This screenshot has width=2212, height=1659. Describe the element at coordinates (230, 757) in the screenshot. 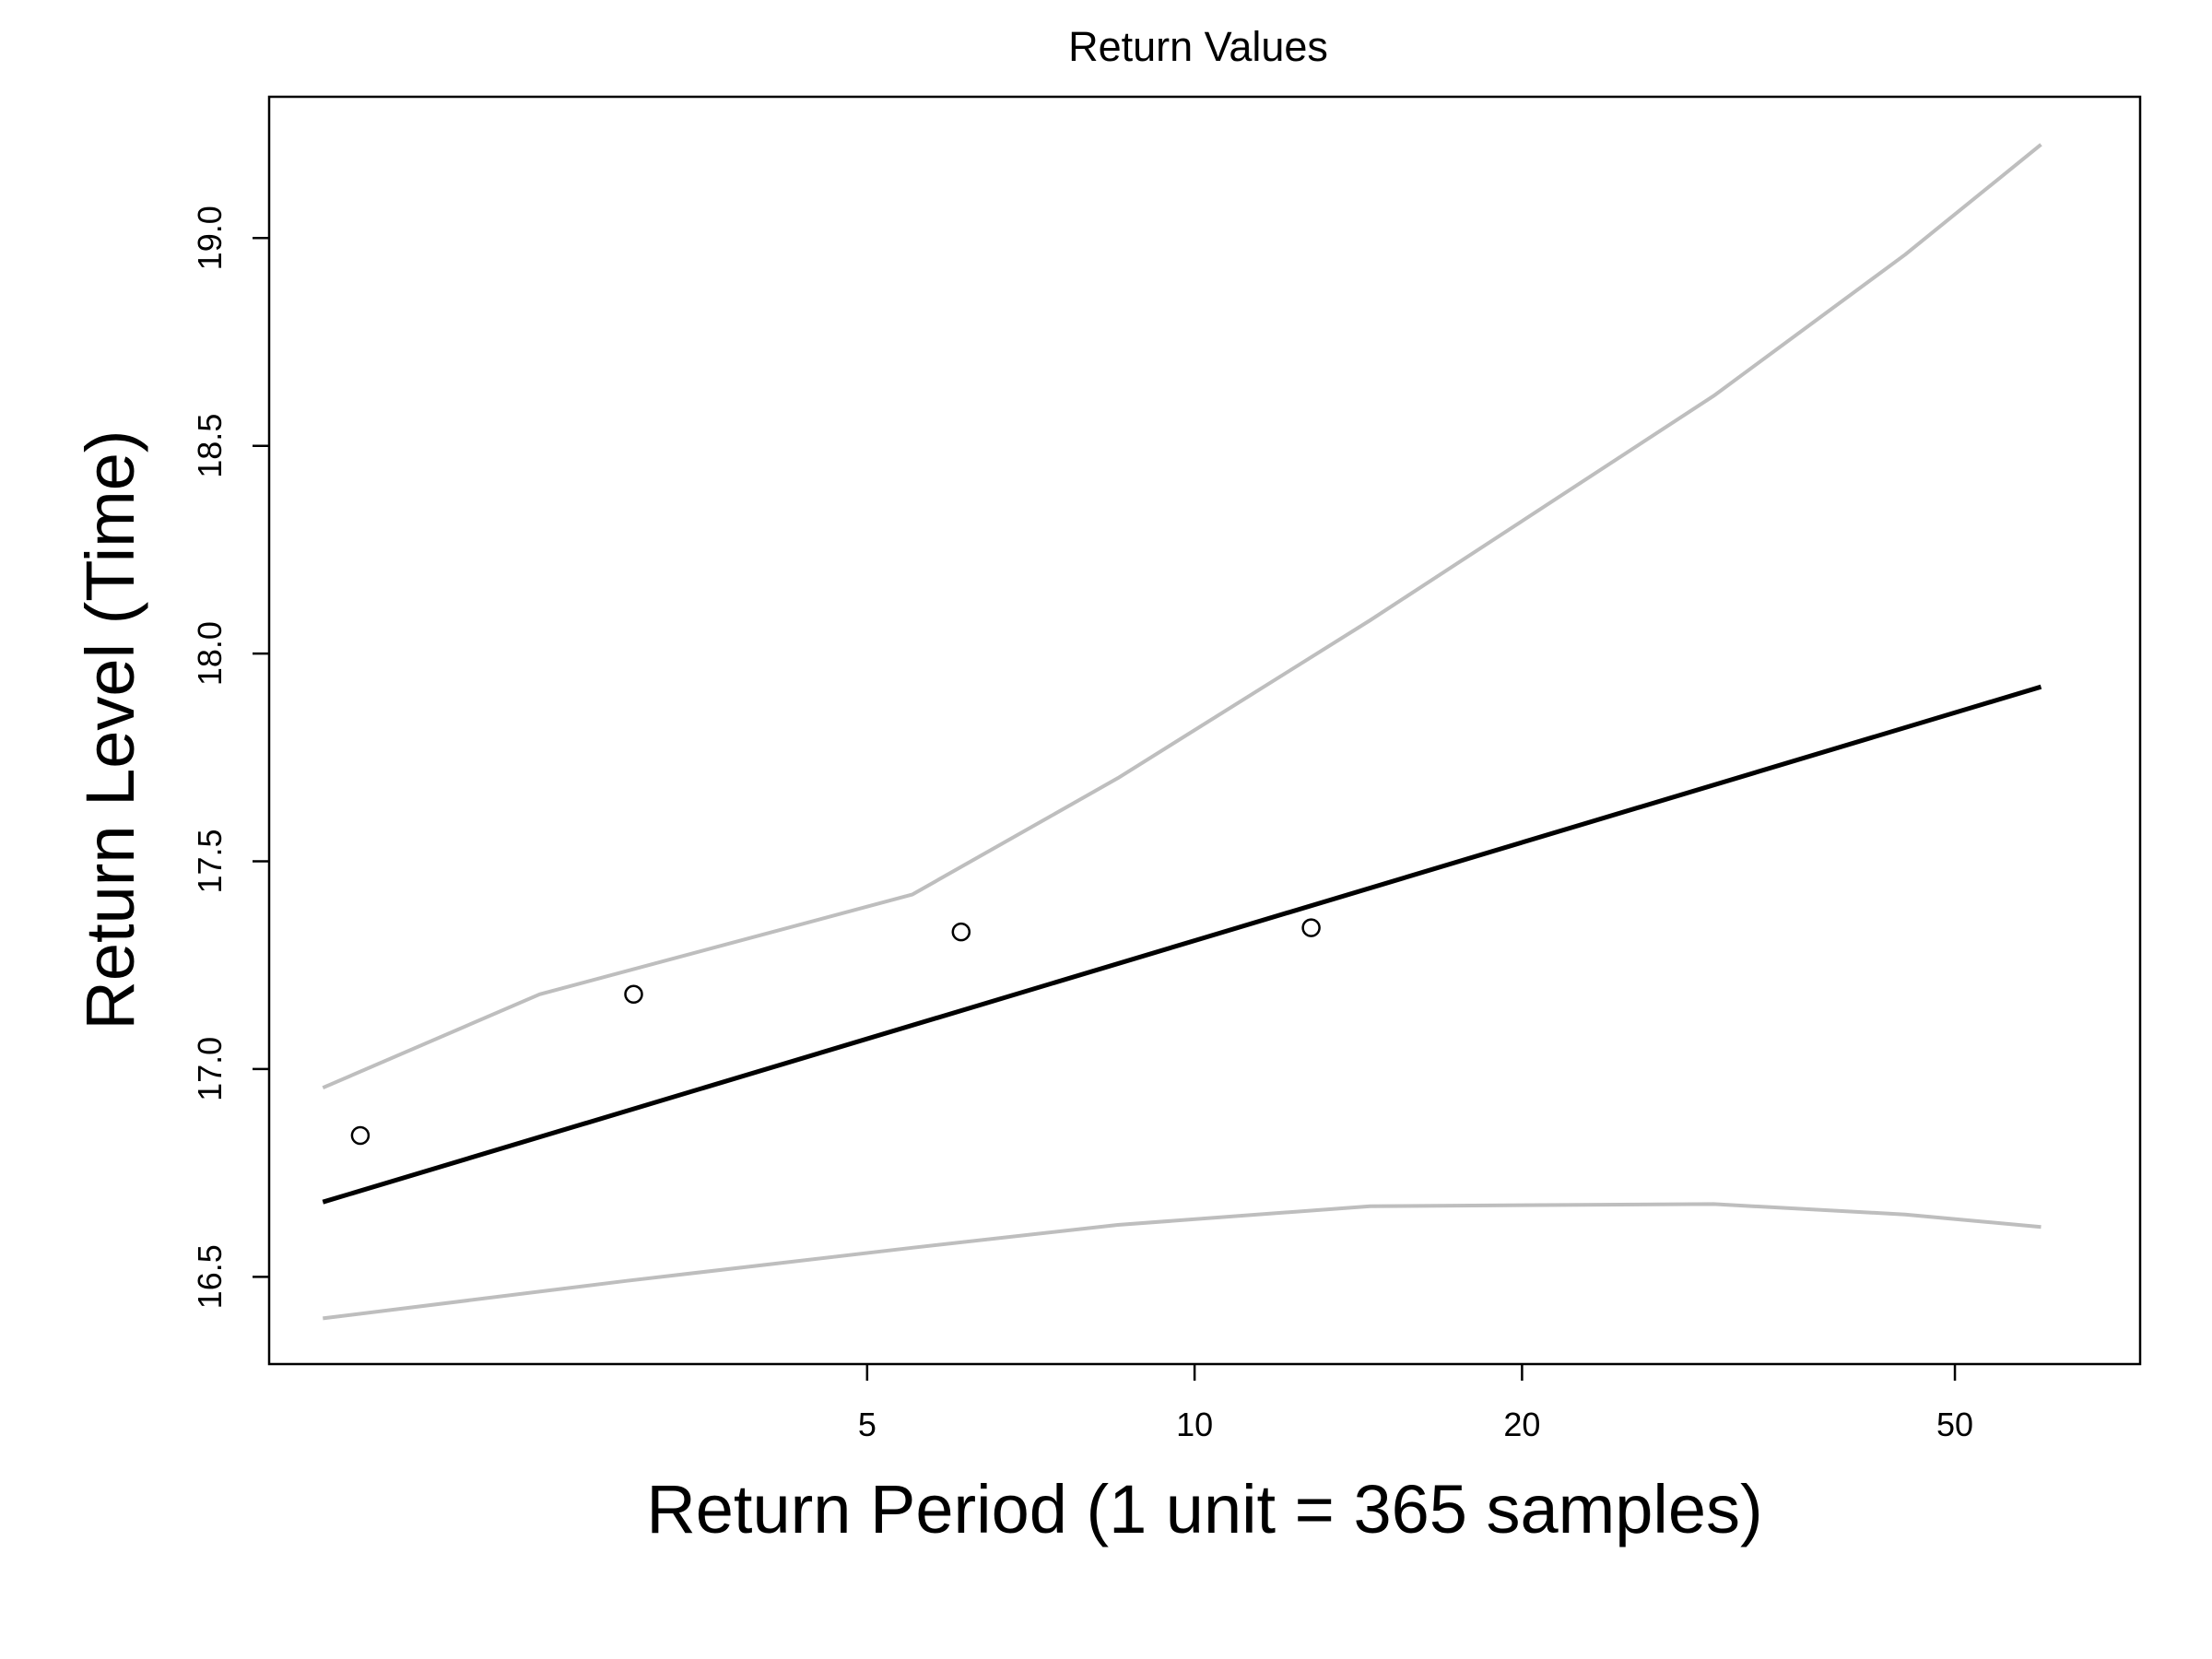

I see `y-axis: 16.5 17.0 17.5 18.0 18.5 19.0` at that location.